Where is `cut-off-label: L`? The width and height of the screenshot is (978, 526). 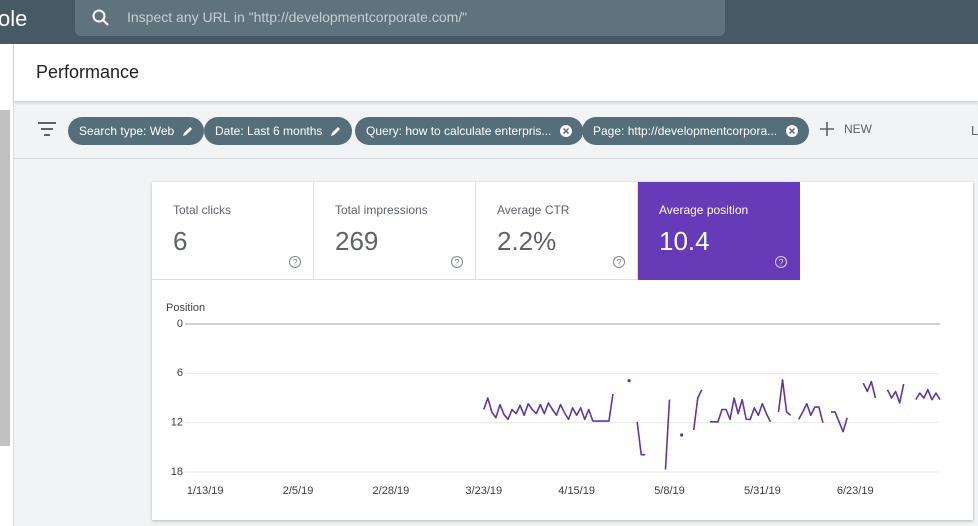 cut-off-label: L is located at coordinates (974, 130).